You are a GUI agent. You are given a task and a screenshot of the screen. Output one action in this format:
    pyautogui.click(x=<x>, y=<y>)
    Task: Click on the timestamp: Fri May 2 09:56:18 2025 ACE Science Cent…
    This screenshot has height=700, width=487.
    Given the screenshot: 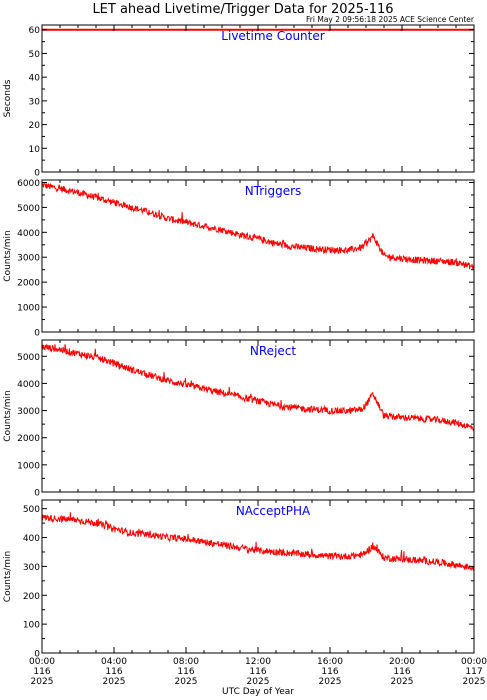 What is the action you would take?
    pyautogui.click(x=390, y=19)
    